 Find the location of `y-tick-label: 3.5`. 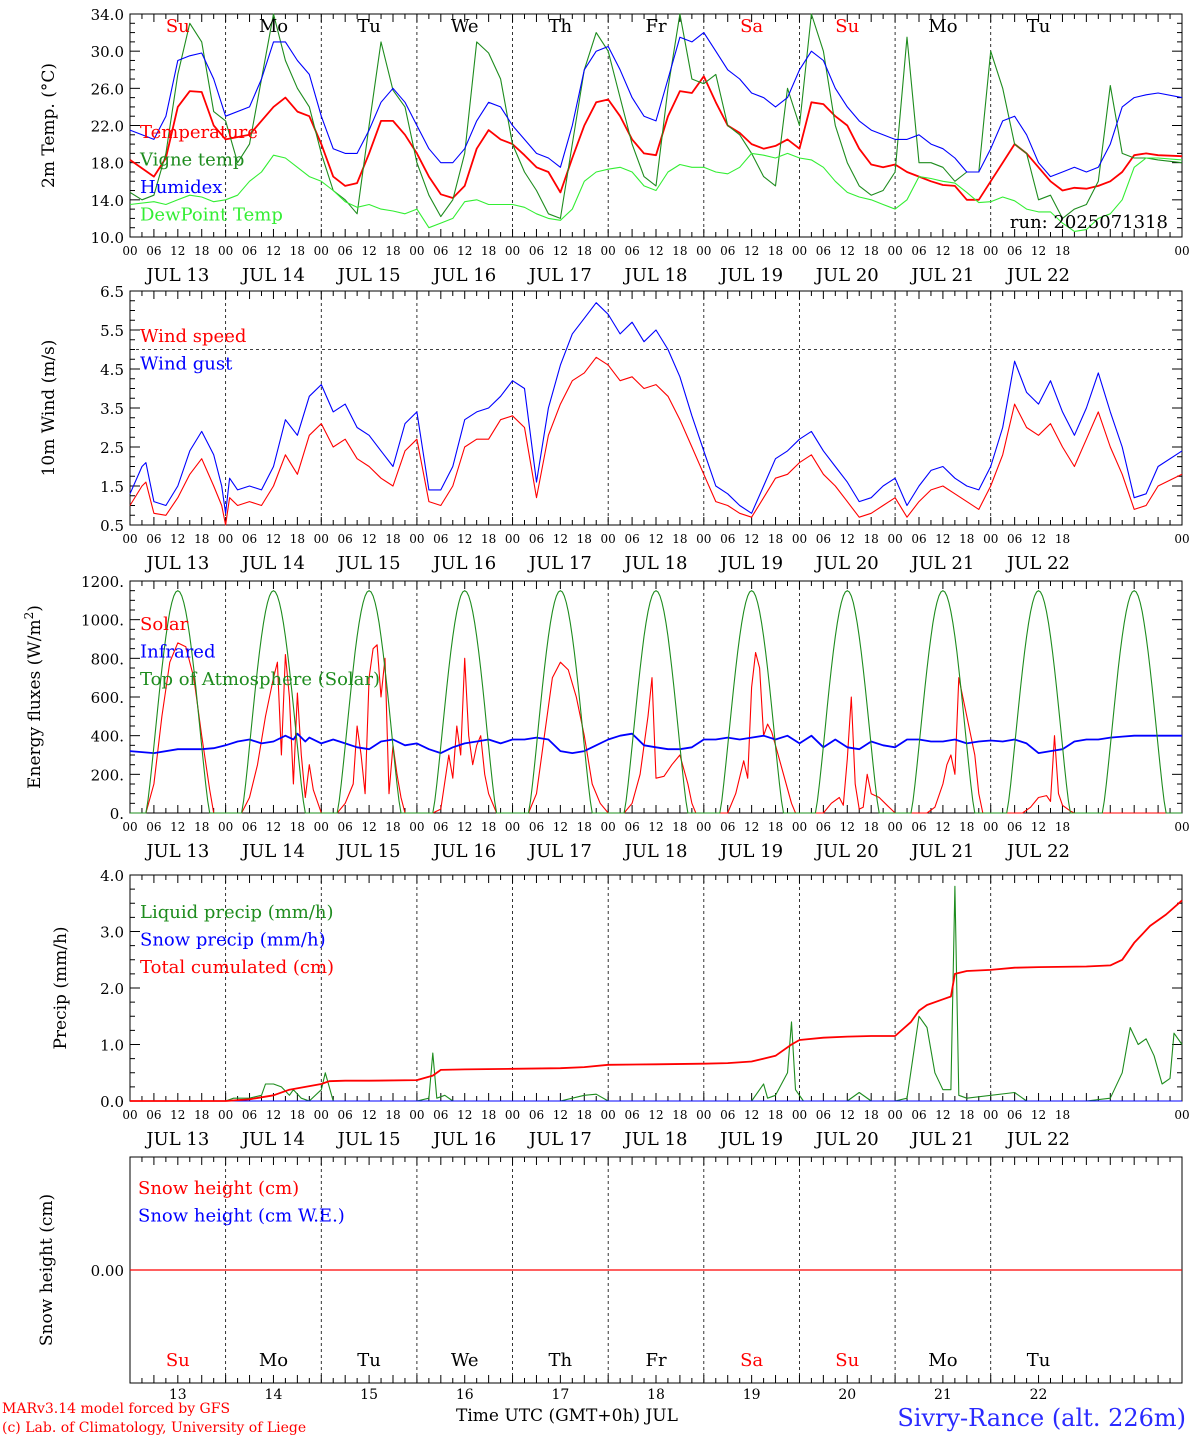

y-tick-label: 3.5 is located at coordinates (112, 409).